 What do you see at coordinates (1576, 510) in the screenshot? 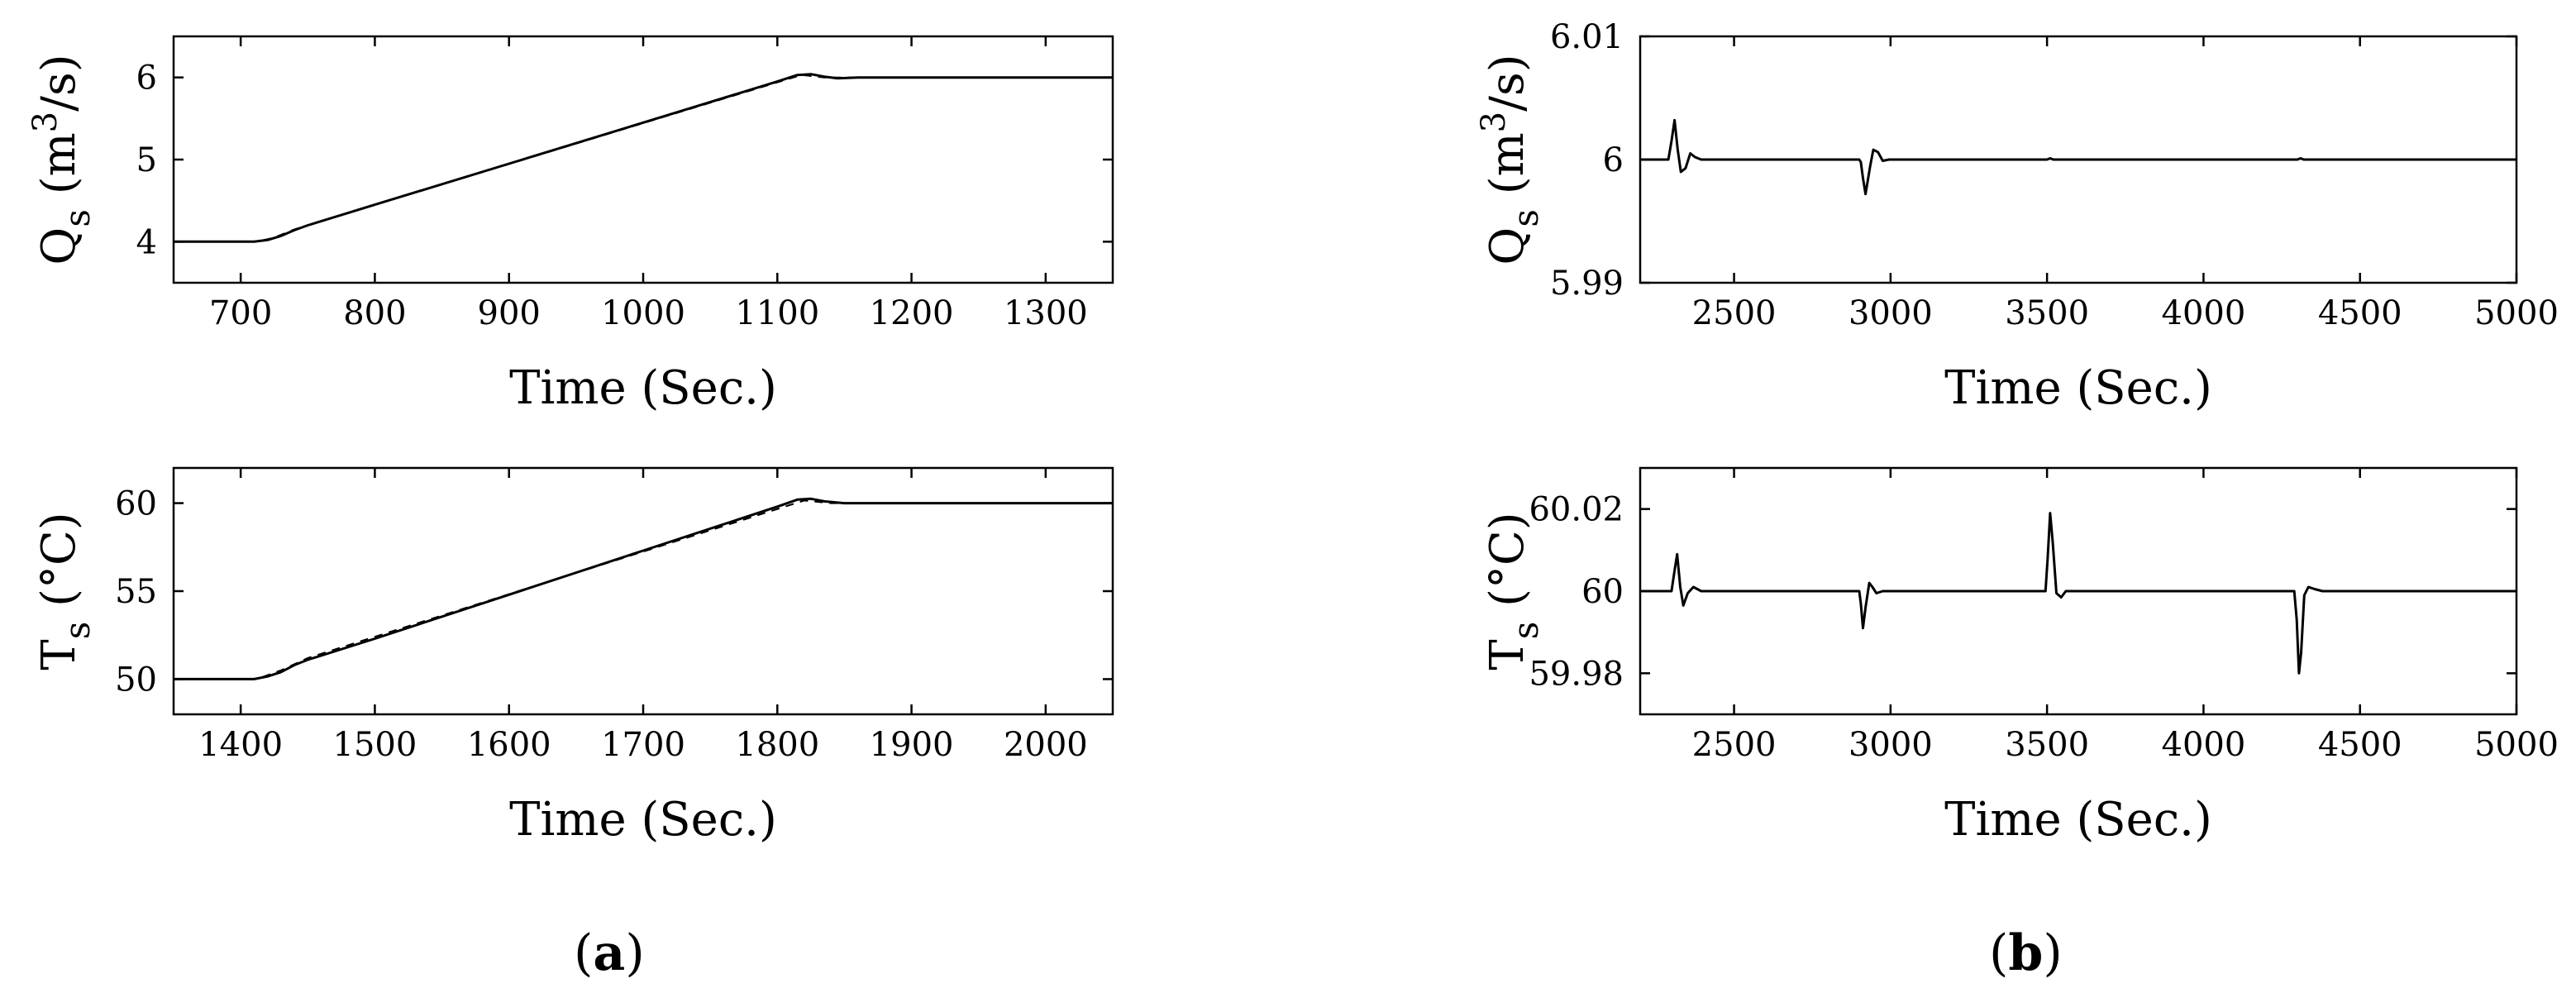
I see `y-tick-label: 60.02` at bounding box center [1576, 510].